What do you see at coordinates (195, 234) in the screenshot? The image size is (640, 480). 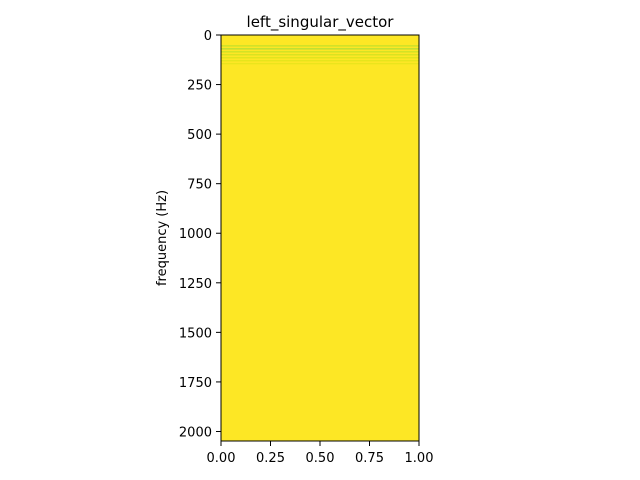 I see `y-tick-label: 1000` at bounding box center [195, 234].